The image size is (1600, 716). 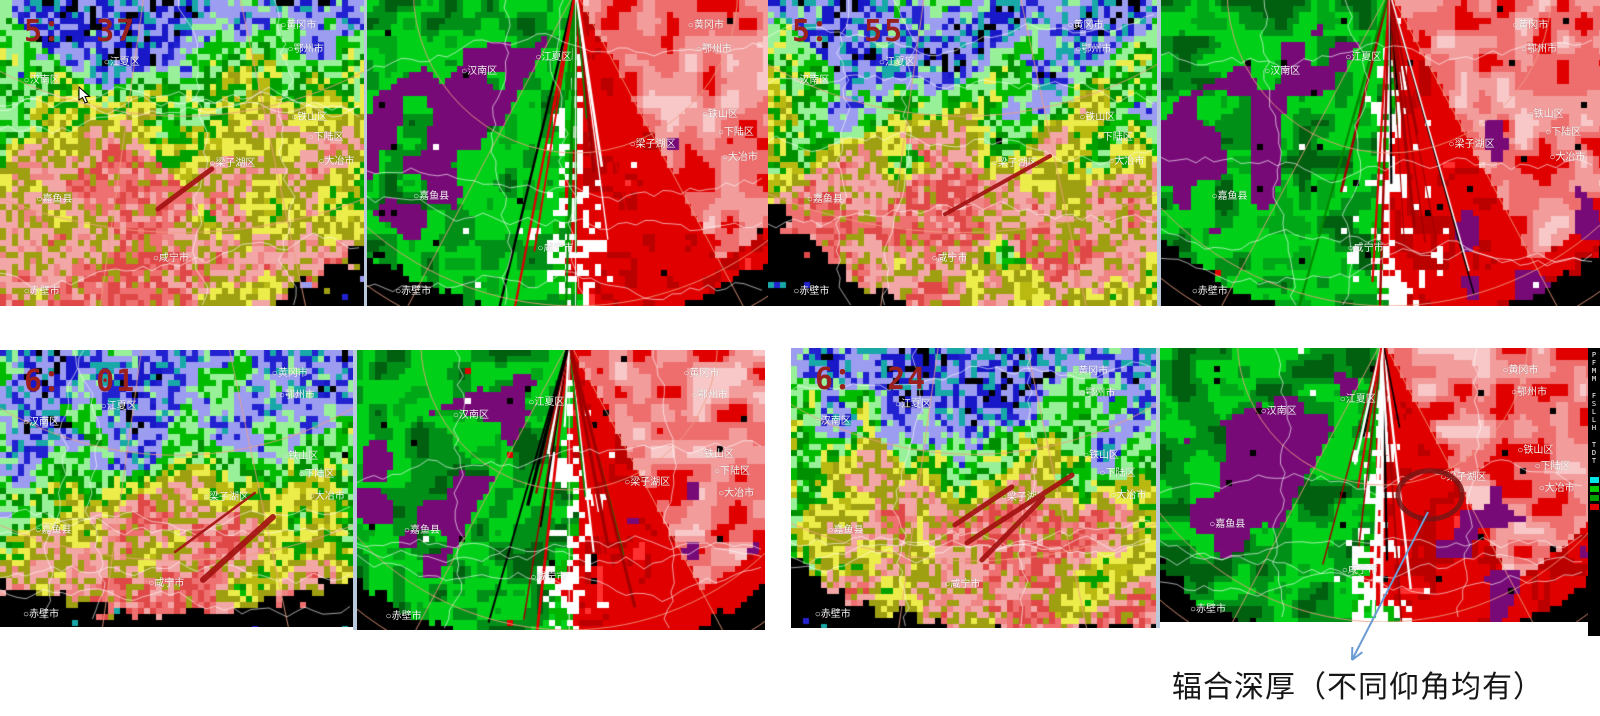 I want to click on time-label: 5： 55, so click(x=848, y=31).